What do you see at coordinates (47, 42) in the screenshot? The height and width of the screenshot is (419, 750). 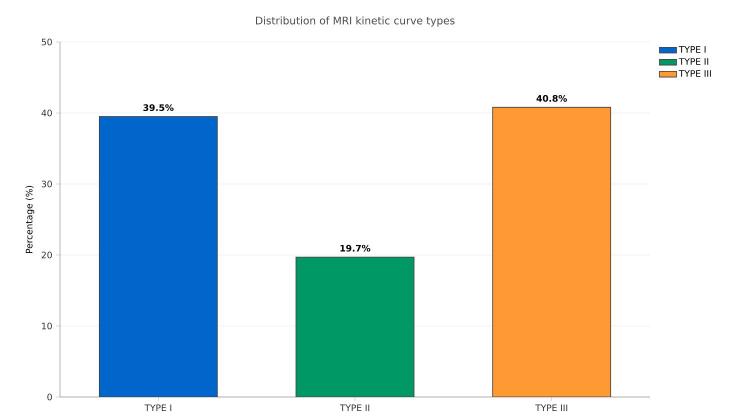 I see `y-tick-label: 50` at bounding box center [47, 42].